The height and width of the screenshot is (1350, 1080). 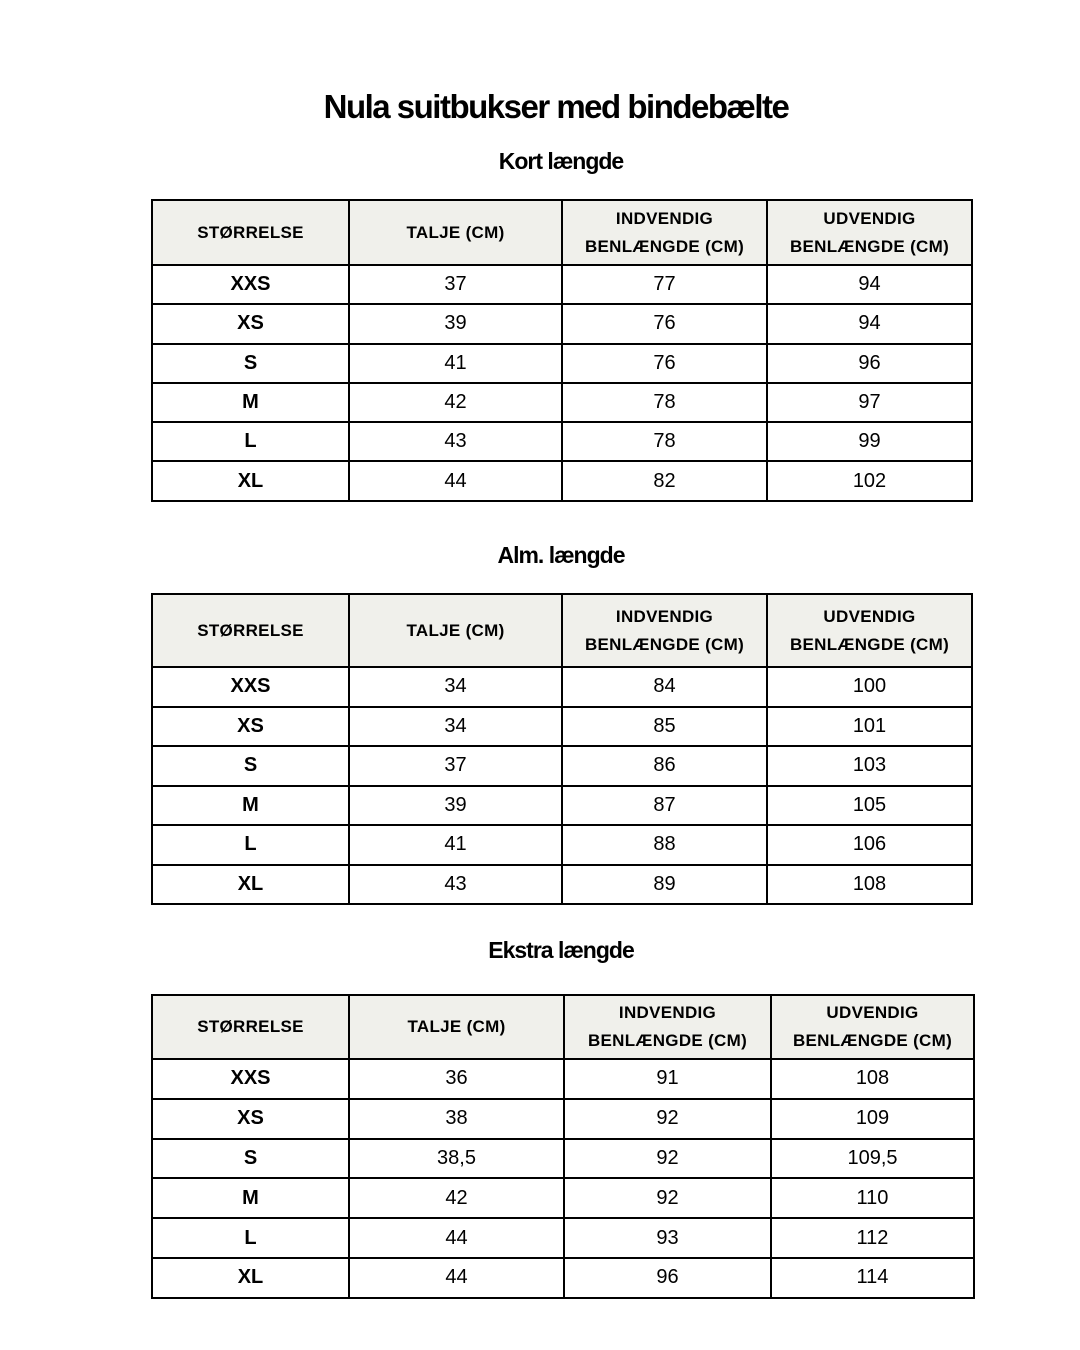 I want to click on table-row: XS 38 92 109, so click(x=563, y=1118).